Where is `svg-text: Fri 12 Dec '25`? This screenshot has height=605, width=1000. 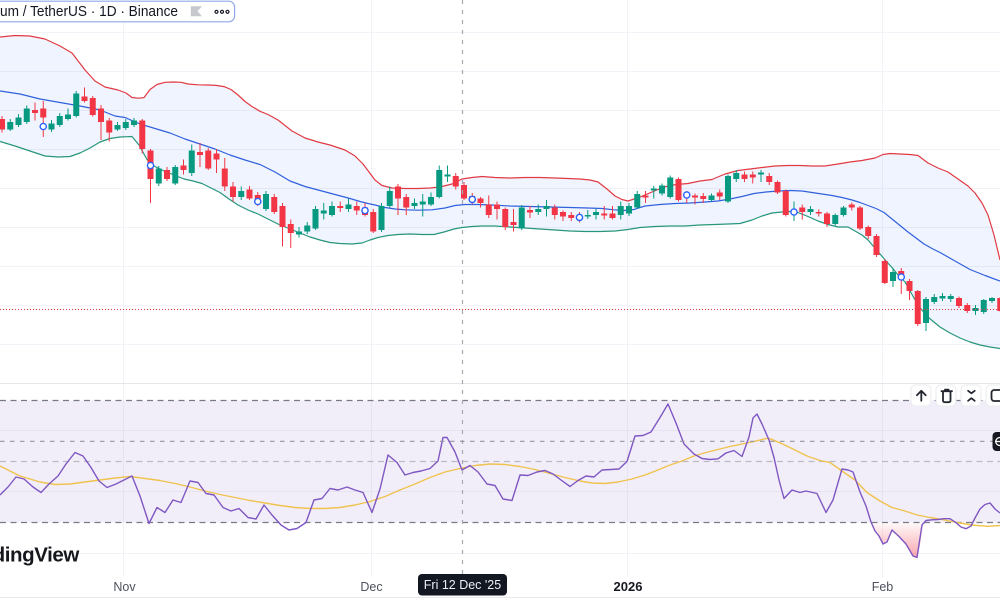 svg-text: Fri 12 Dec '25 is located at coordinates (462, 585).